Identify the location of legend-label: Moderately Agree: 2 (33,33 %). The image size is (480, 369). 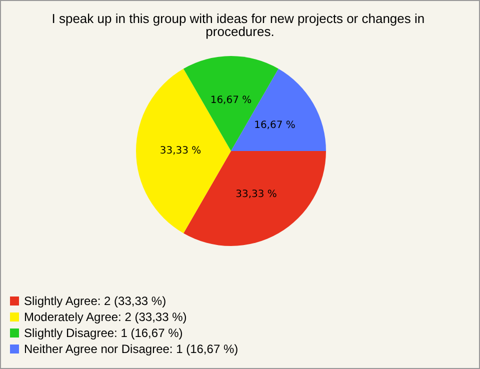
(105, 317).